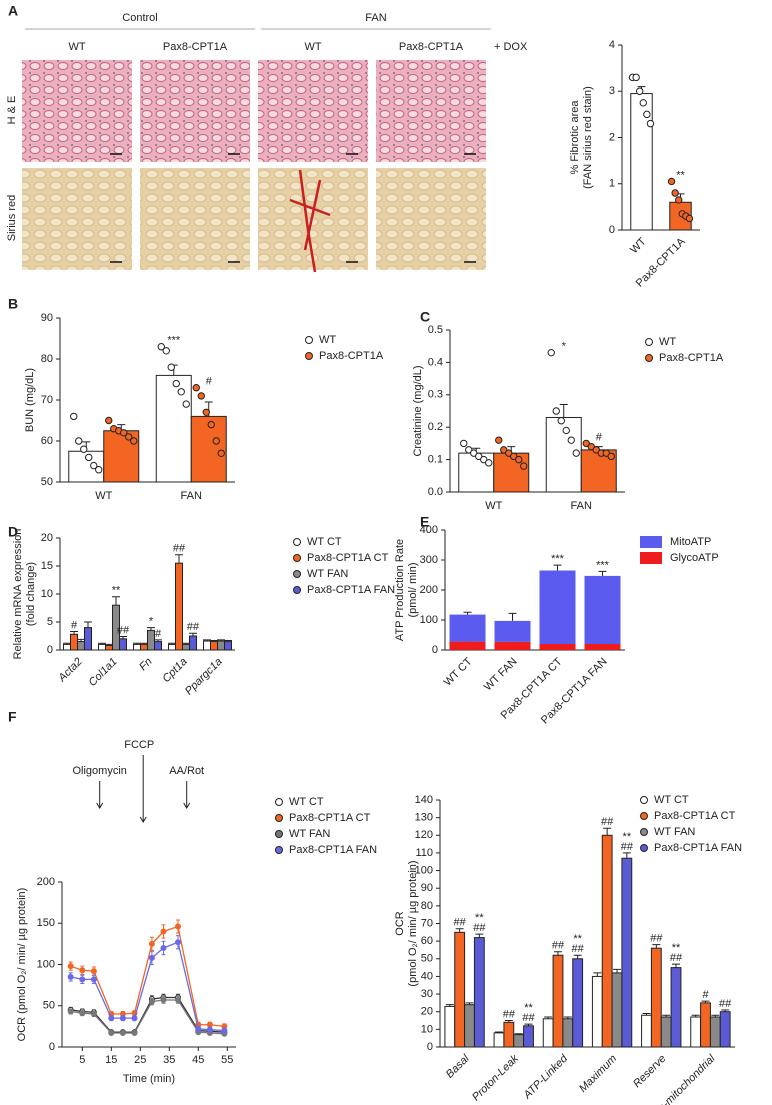 The width and height of the screenshot is (772, 1105). I want to click on y-tick-label: 200, so click(429, 590).